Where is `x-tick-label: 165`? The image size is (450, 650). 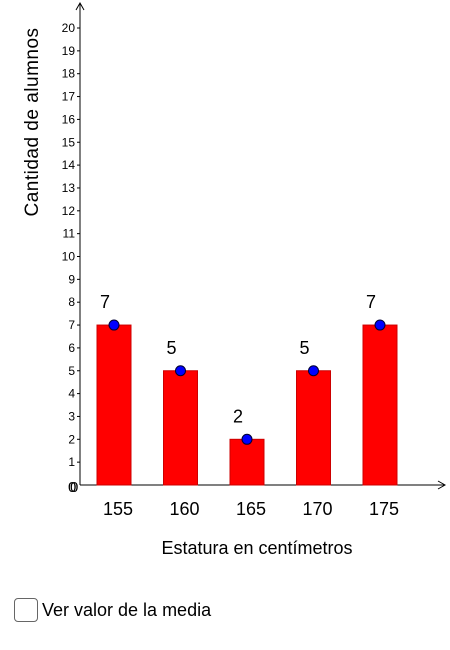 x-tick-label: 165 is located at coordinates (251, 509).